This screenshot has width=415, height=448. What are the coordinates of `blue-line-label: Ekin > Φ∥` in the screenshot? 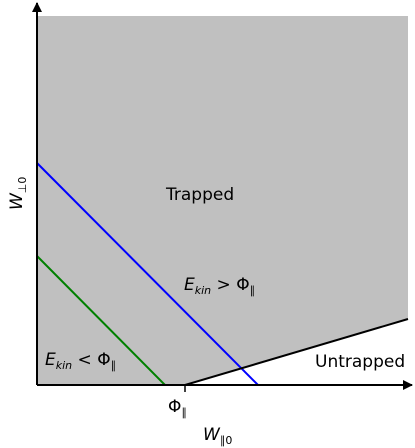 It's located at (219, 286).